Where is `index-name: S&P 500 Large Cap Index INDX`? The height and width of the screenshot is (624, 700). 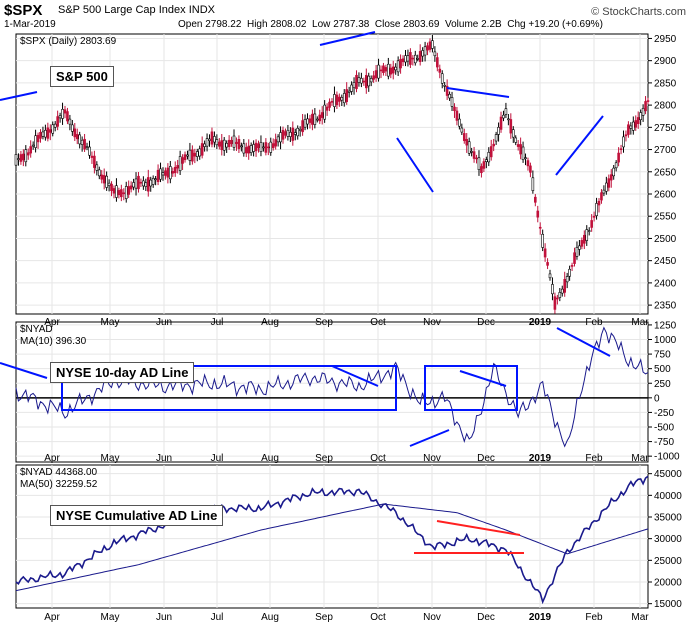
index-name: S&P 500 Large Cap Index INDX is located at coordinates (136, 10).